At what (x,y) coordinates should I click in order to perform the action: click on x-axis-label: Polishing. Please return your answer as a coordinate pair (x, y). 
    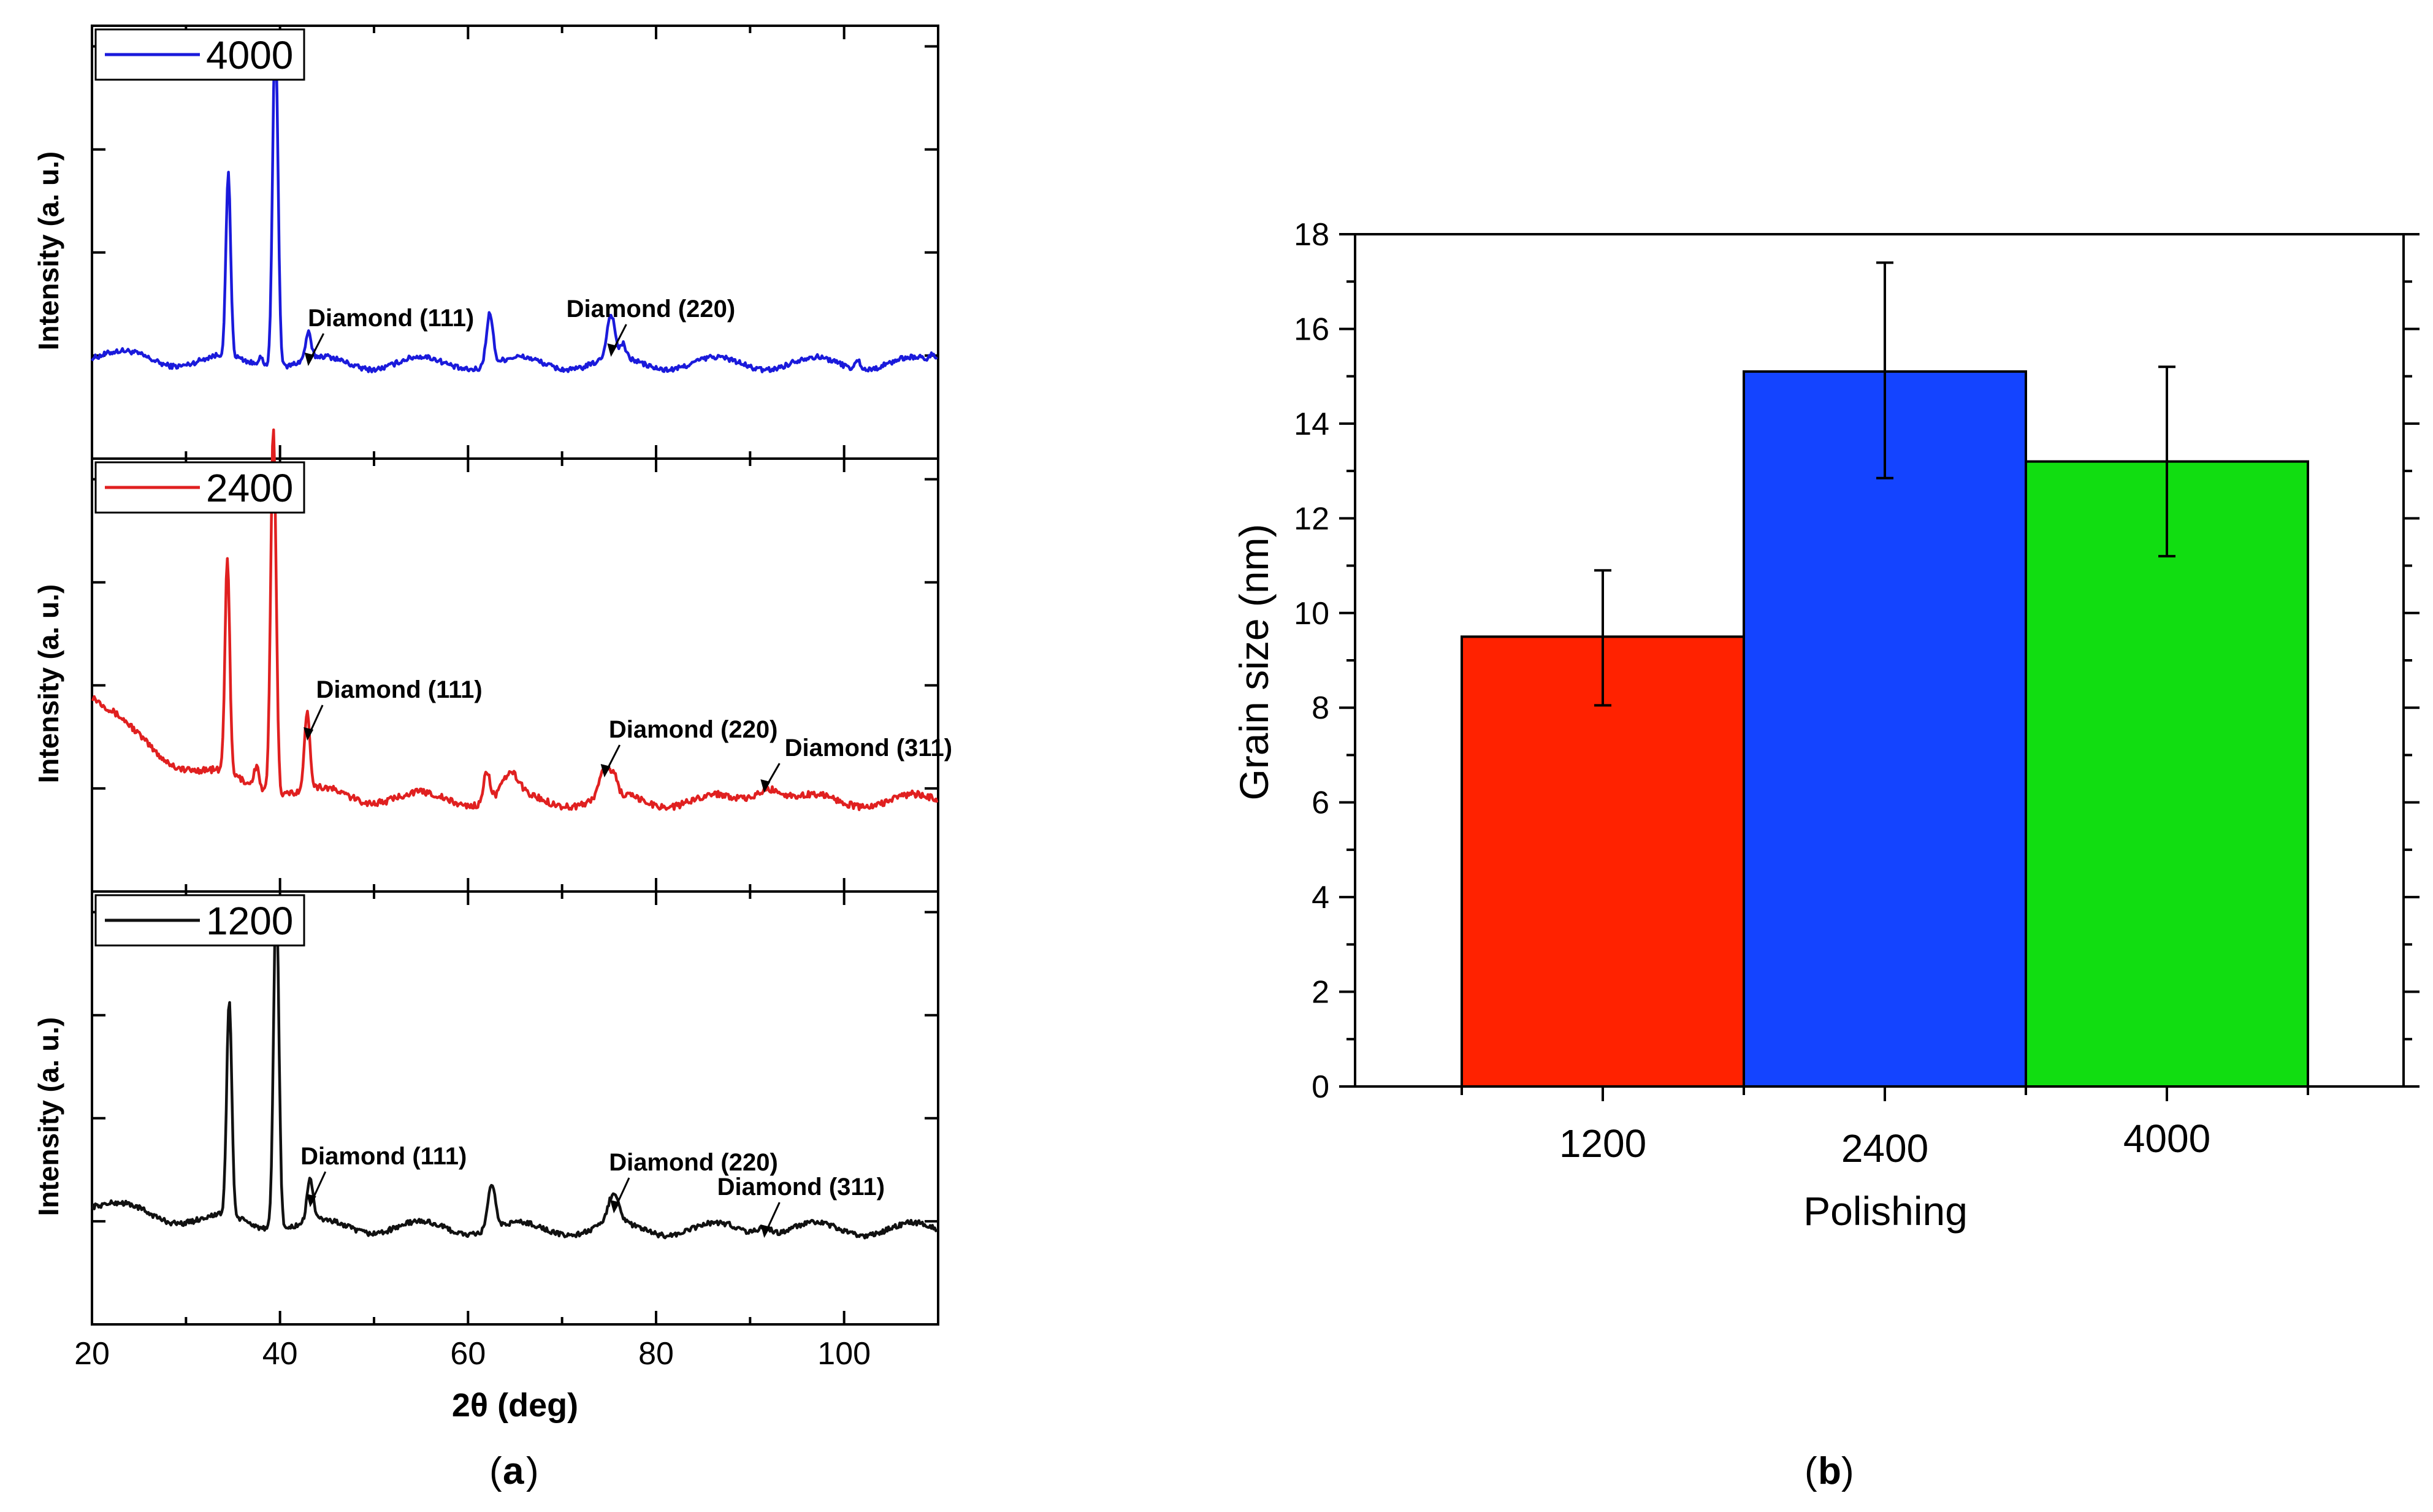
    Looking at the image, I should click on (1885, 1211).